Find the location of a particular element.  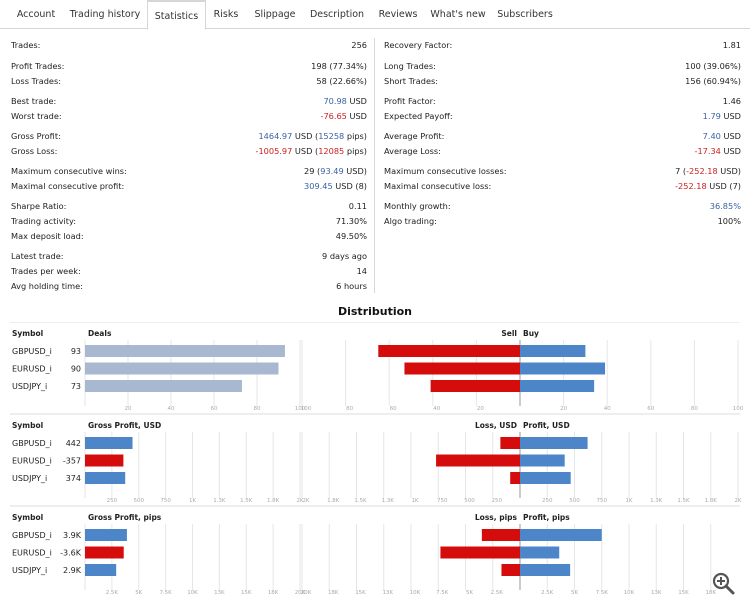

tick-label: 18K is located at coordinates (333, 593).